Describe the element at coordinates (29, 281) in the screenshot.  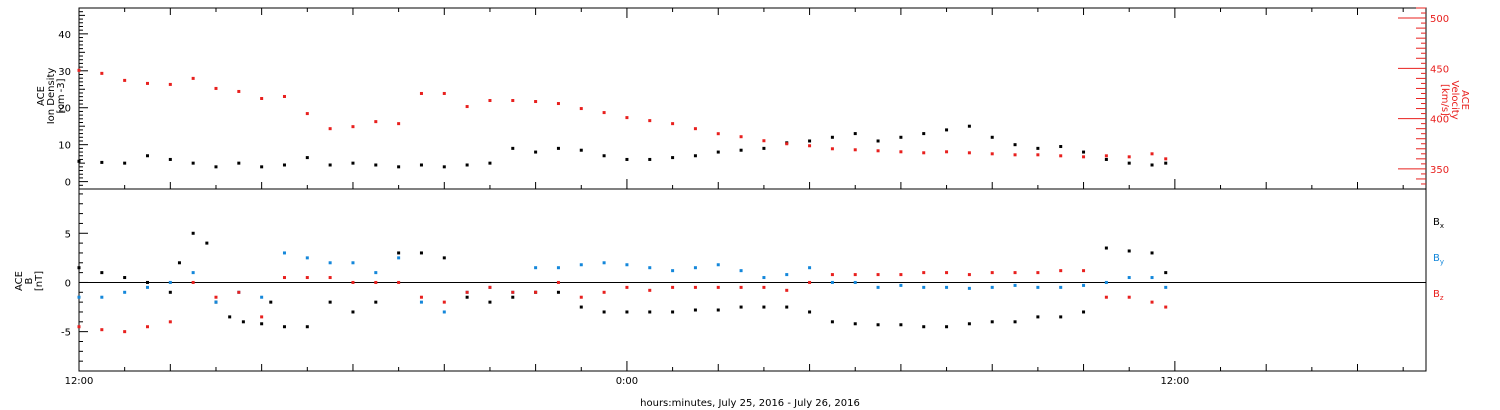
I see `bottom-axis-label: ACEB[nT]` at that location.